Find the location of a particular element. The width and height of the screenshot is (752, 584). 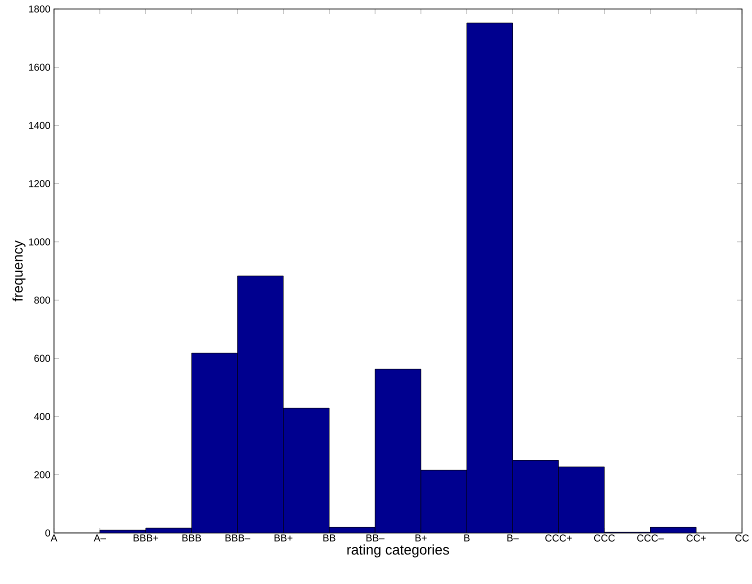

x-tick-label: B– is located at coordinates (513, 538).